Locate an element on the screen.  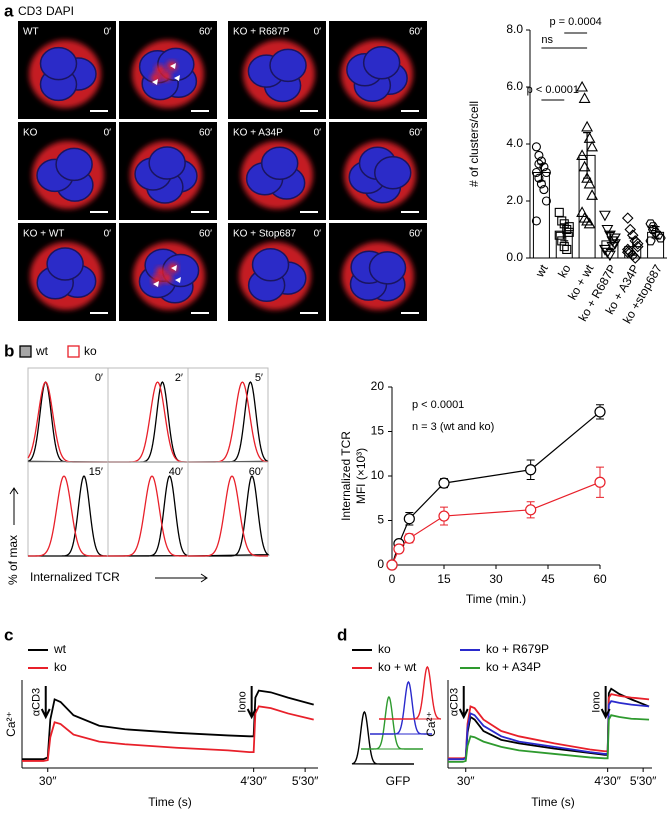
stain-label: DAPI is located at coordinates (60, 11).